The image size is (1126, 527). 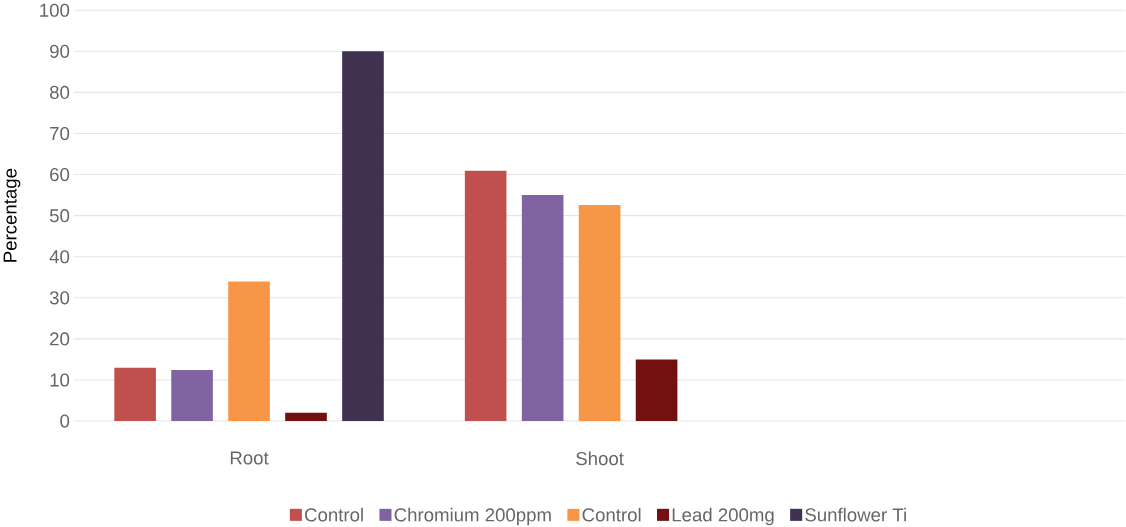 I want to click on legend-label: Lead 200mg, so click(x=723, y=516).